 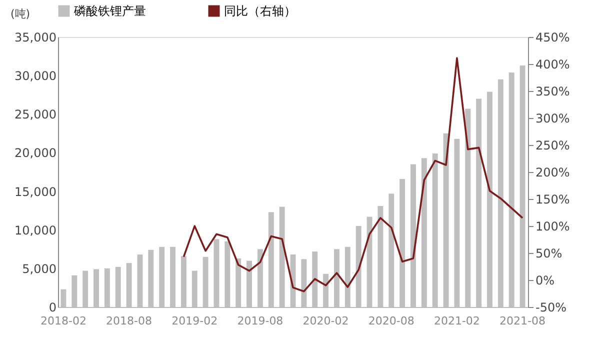 I want to click on x-tick-label: 2019-08, so click(x=260, y=321).